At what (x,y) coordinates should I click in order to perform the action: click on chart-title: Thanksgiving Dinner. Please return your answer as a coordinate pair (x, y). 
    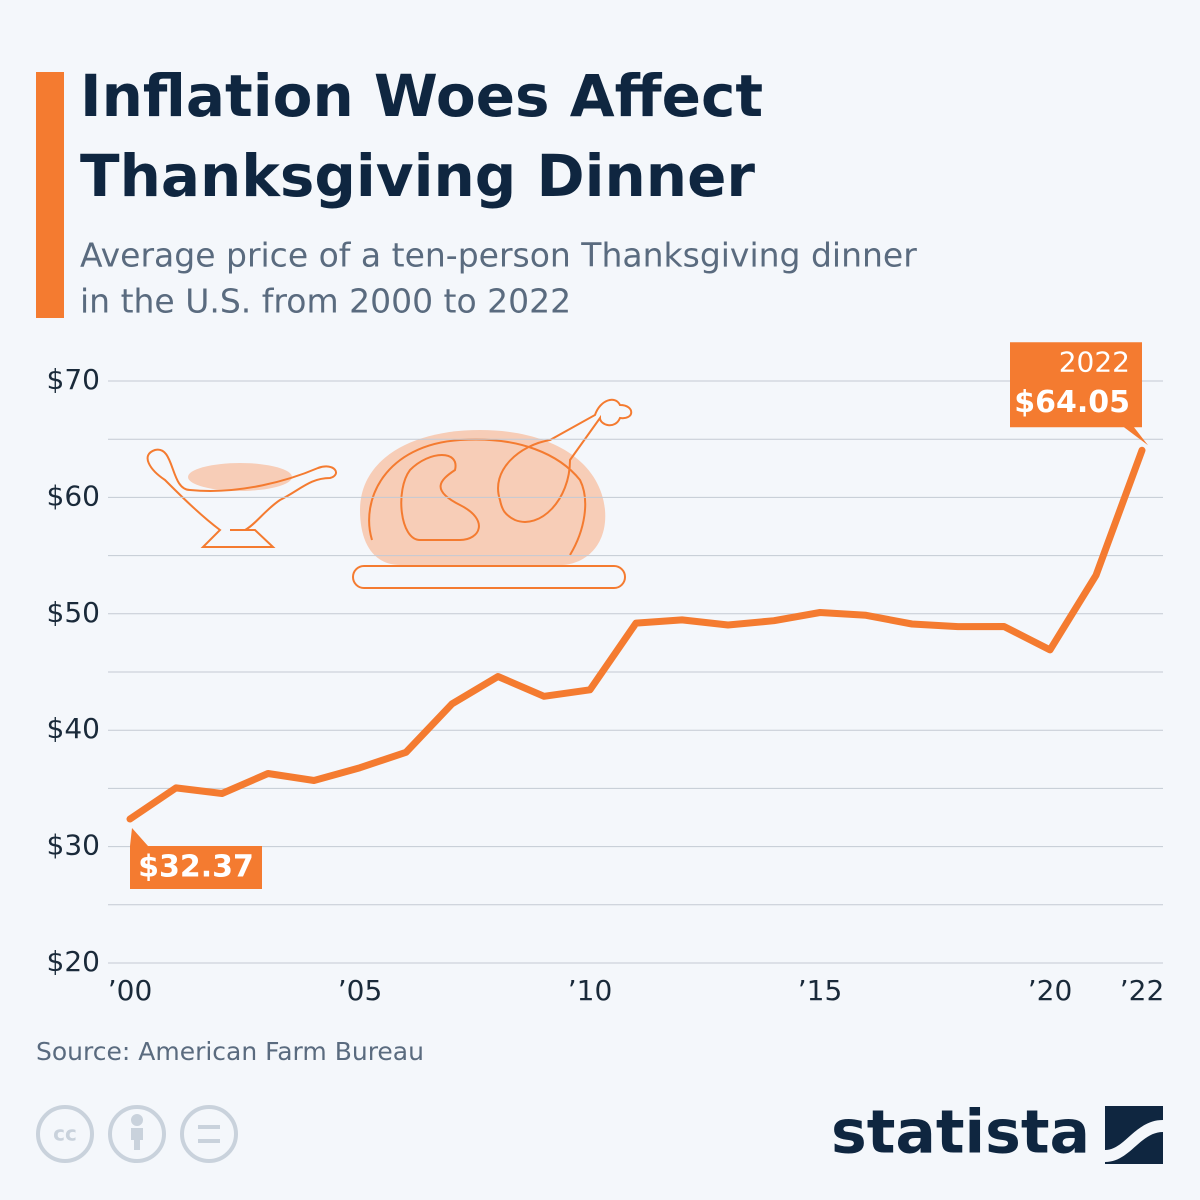
    Looking at the image, I should click on (417, 176).